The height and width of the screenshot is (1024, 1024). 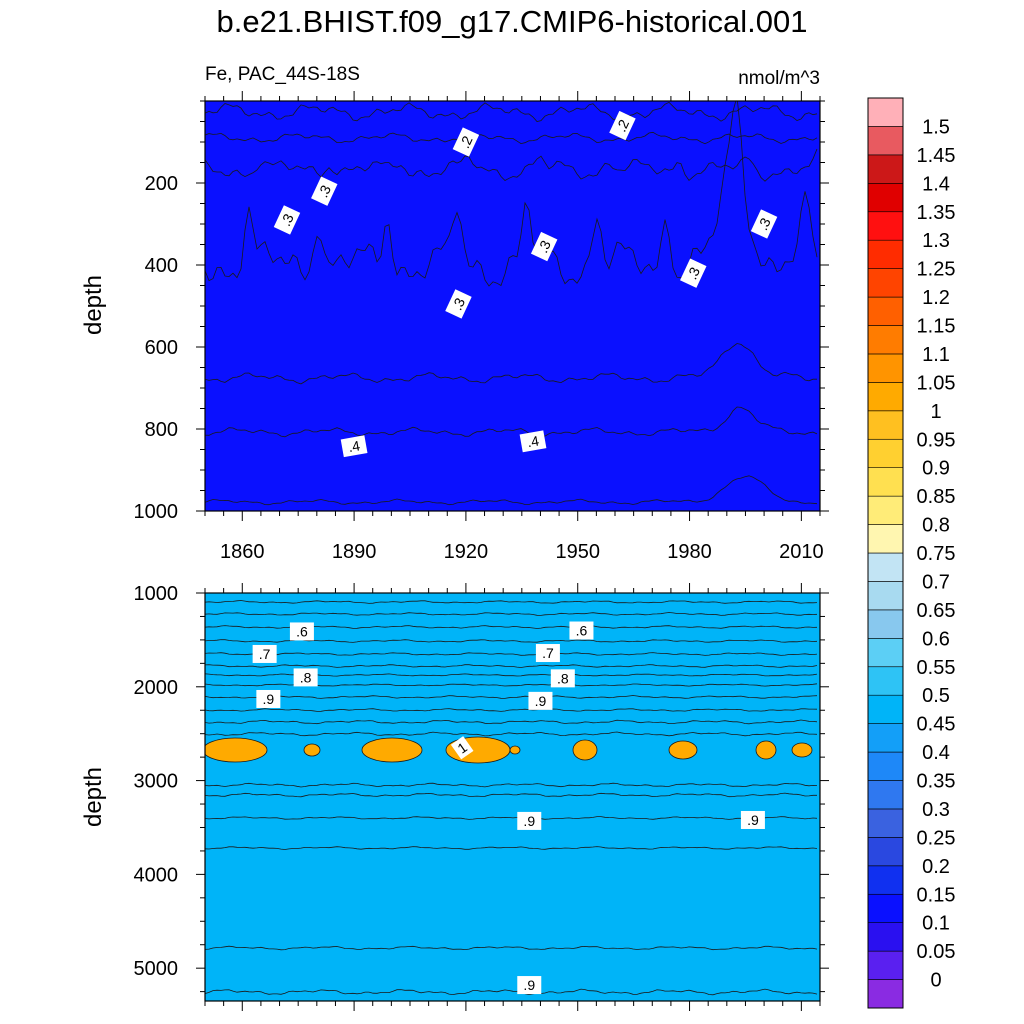 I want to click on contour-label: .4, so click(x=354, y=446).